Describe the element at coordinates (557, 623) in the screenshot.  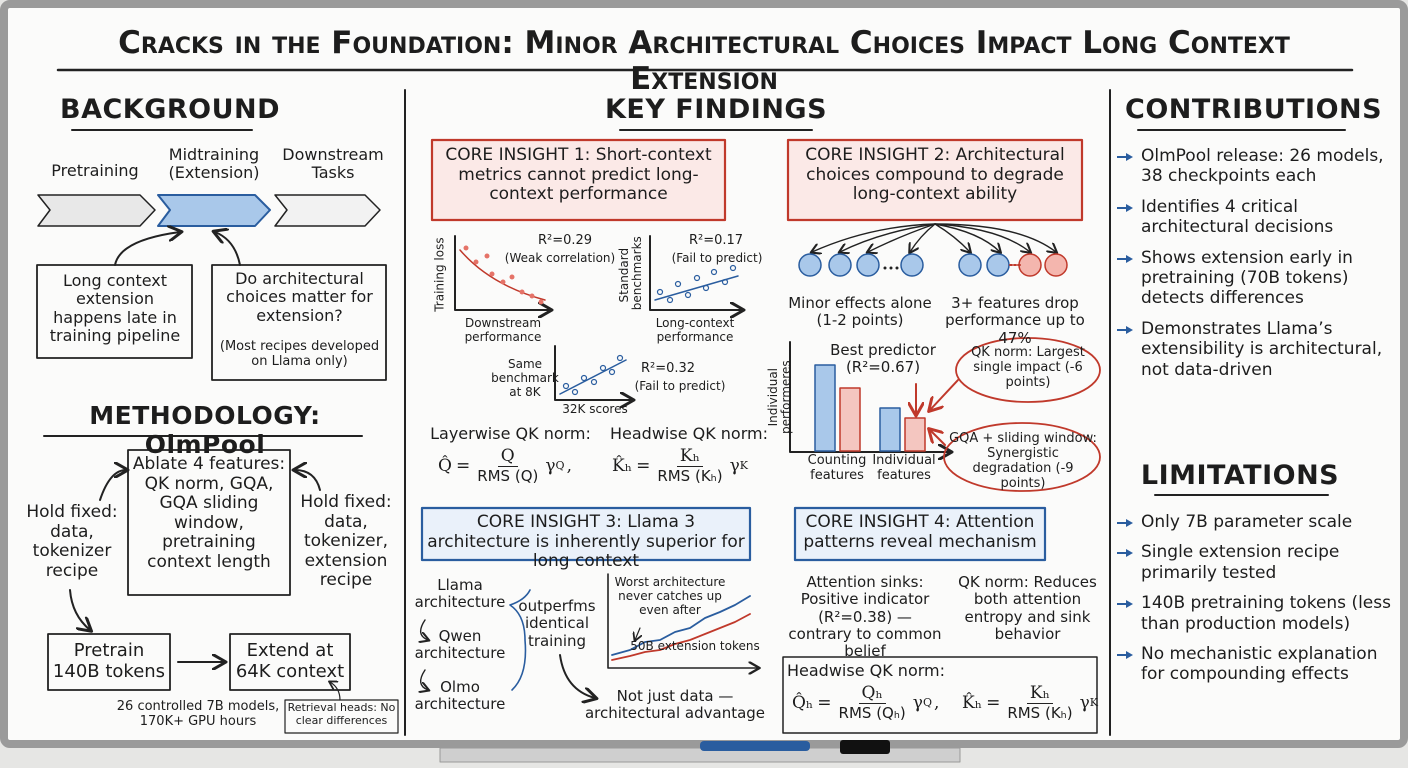
I see `claim: outperfms identical training` at that location.